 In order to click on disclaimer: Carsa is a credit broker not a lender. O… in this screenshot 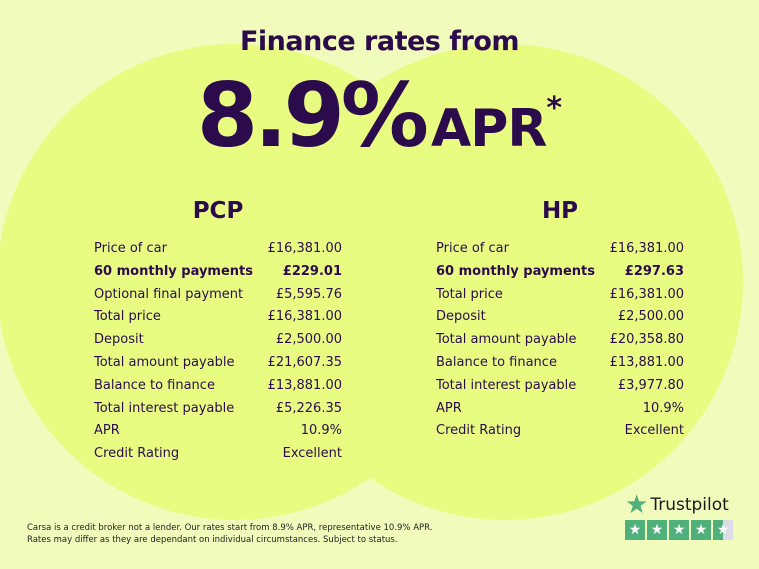, I will do `click(229, 534)`.